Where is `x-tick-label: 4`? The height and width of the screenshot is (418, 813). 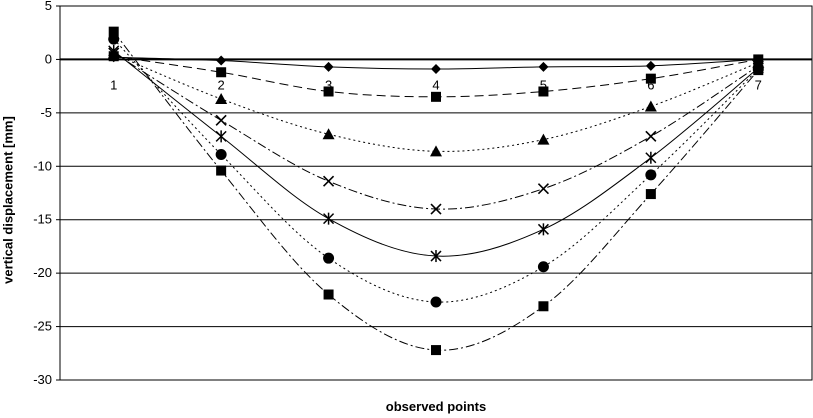
x-tick-label: 4 is located at coordinates (435, 84).